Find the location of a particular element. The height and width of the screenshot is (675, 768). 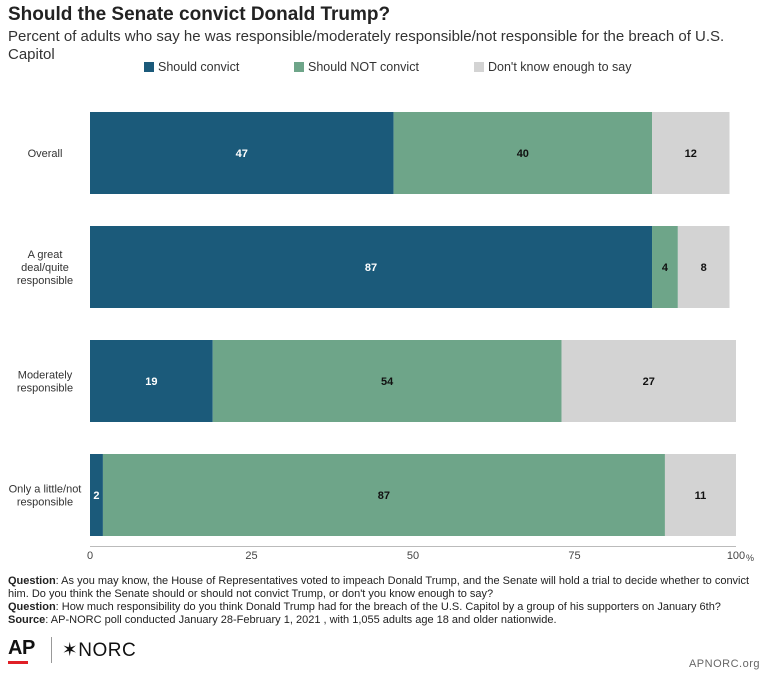

data-label: 12 is located at coordinates (691, 154).